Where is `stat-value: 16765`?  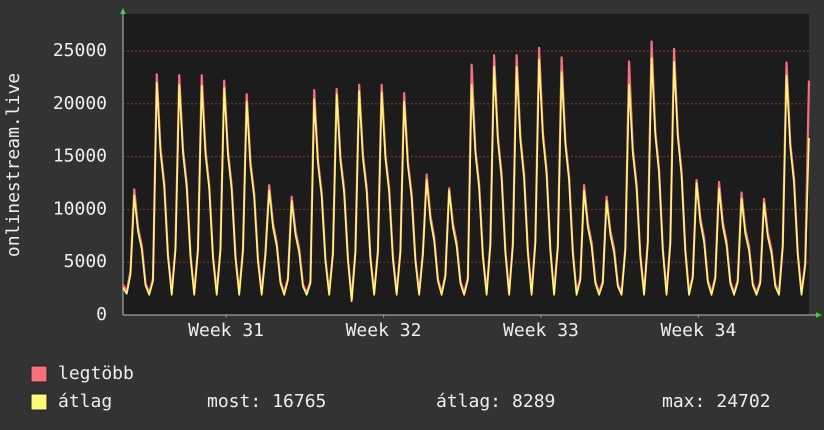 stat-value: 16765 is located at coordinates (299, 401).